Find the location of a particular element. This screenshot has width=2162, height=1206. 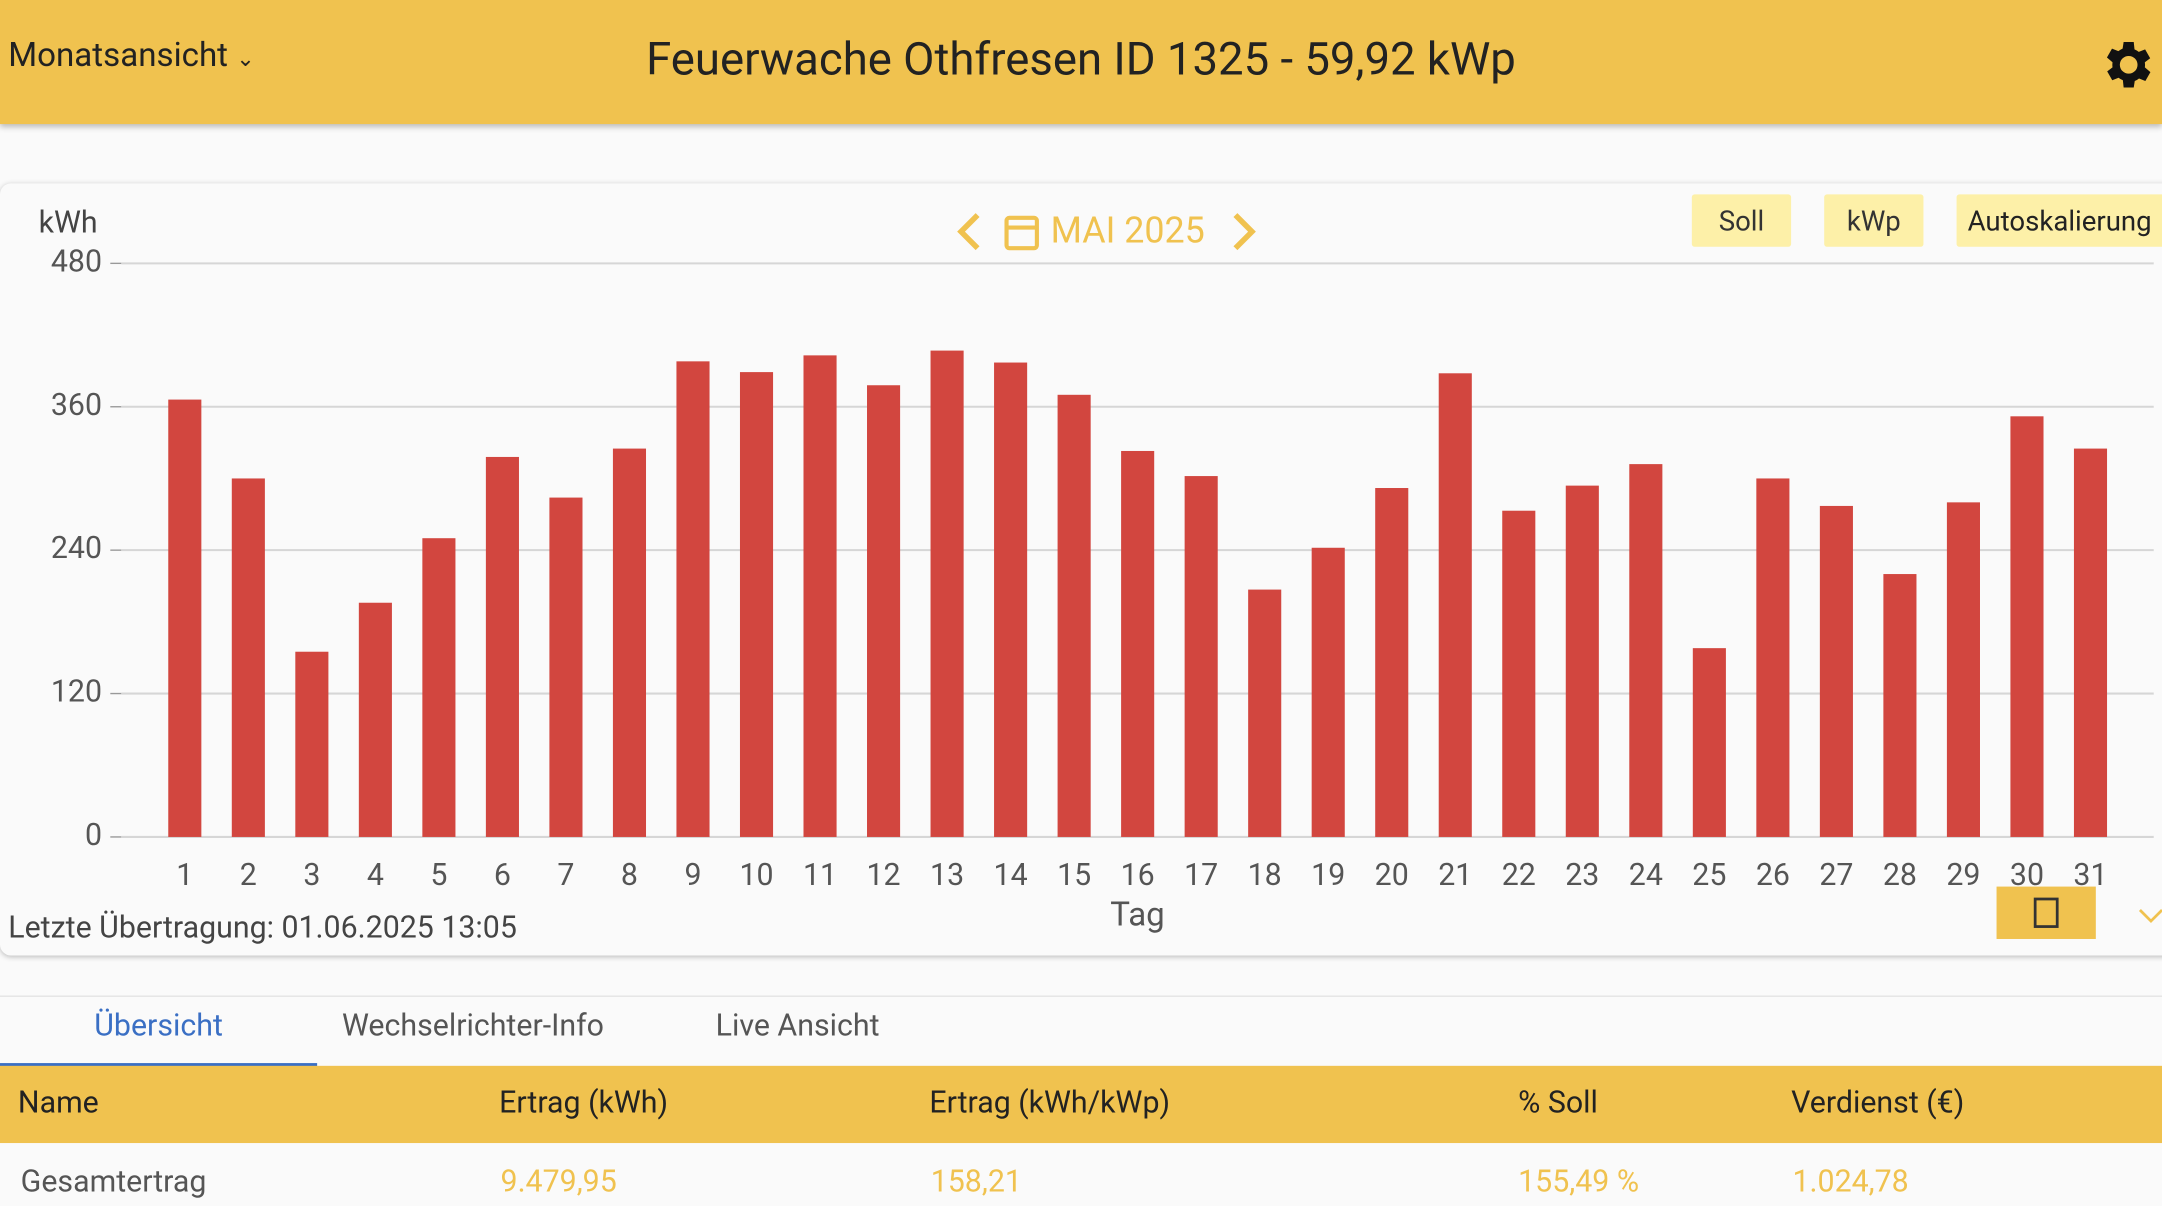

x-tick-label: 16 is located at coordinates (1138, 875).